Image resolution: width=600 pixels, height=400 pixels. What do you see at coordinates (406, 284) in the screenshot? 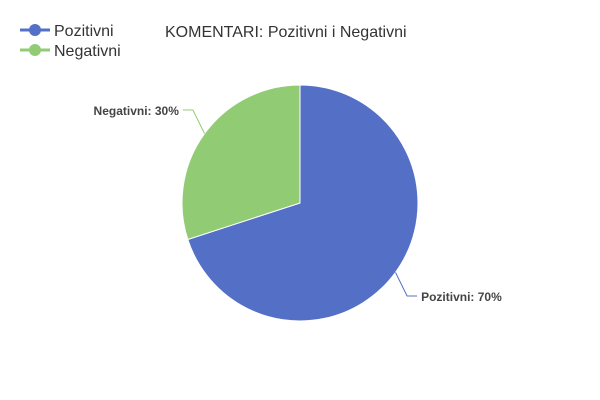
I see `leader-line-pozitivni` at bounding box center [406, 284].